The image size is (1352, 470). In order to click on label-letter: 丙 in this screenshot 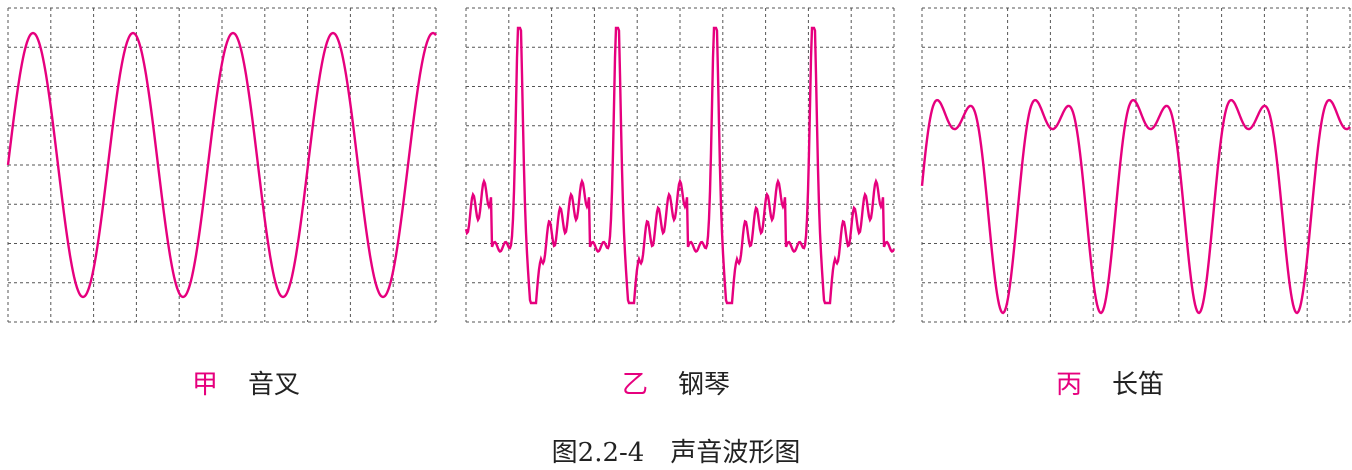, I will do `click(1069, 384)`.